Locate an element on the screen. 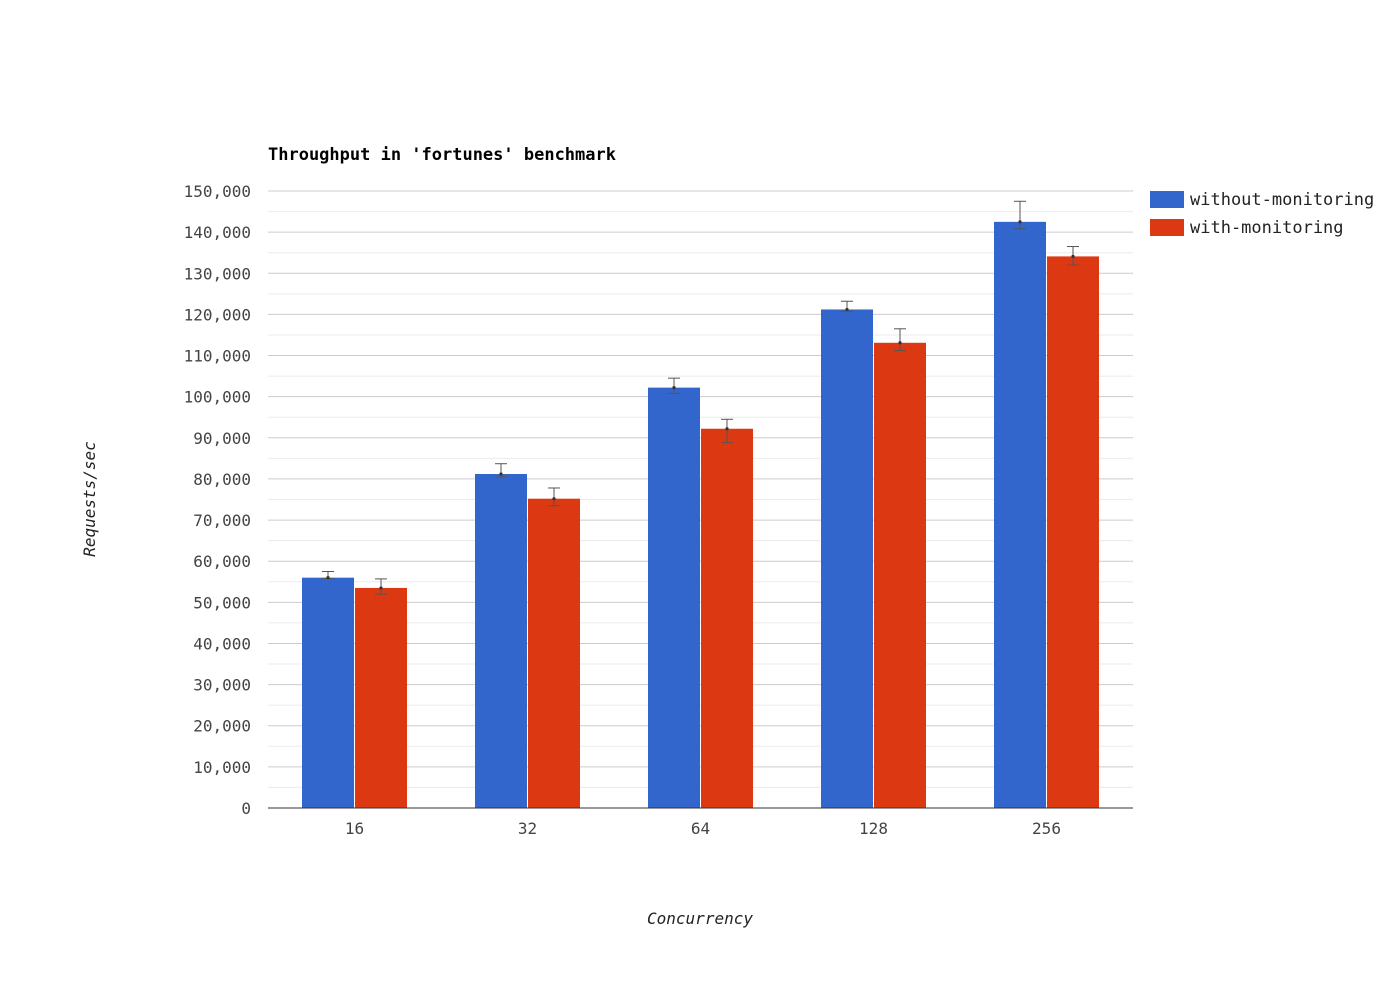  legend-swatch-with-monitoring is located at coordinates (1167, 227).